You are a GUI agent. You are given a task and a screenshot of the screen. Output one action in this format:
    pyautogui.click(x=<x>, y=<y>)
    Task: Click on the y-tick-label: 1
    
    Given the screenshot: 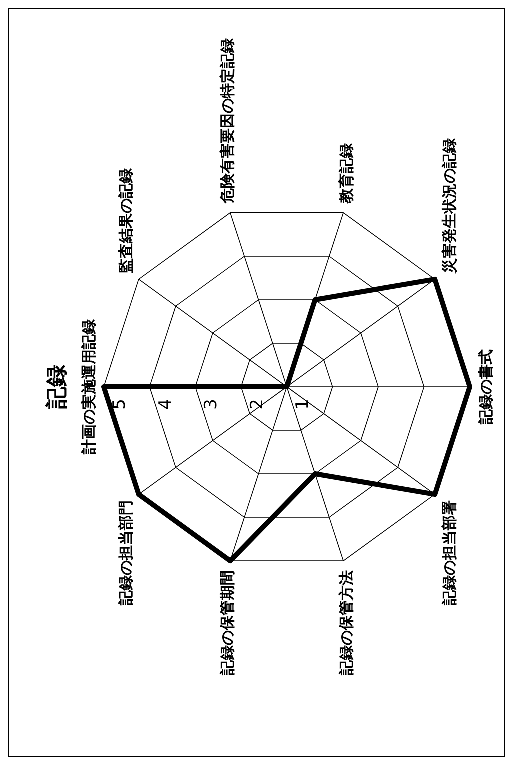 What is the action you would take?
    pyautogui.click(x=303, y=404)
    